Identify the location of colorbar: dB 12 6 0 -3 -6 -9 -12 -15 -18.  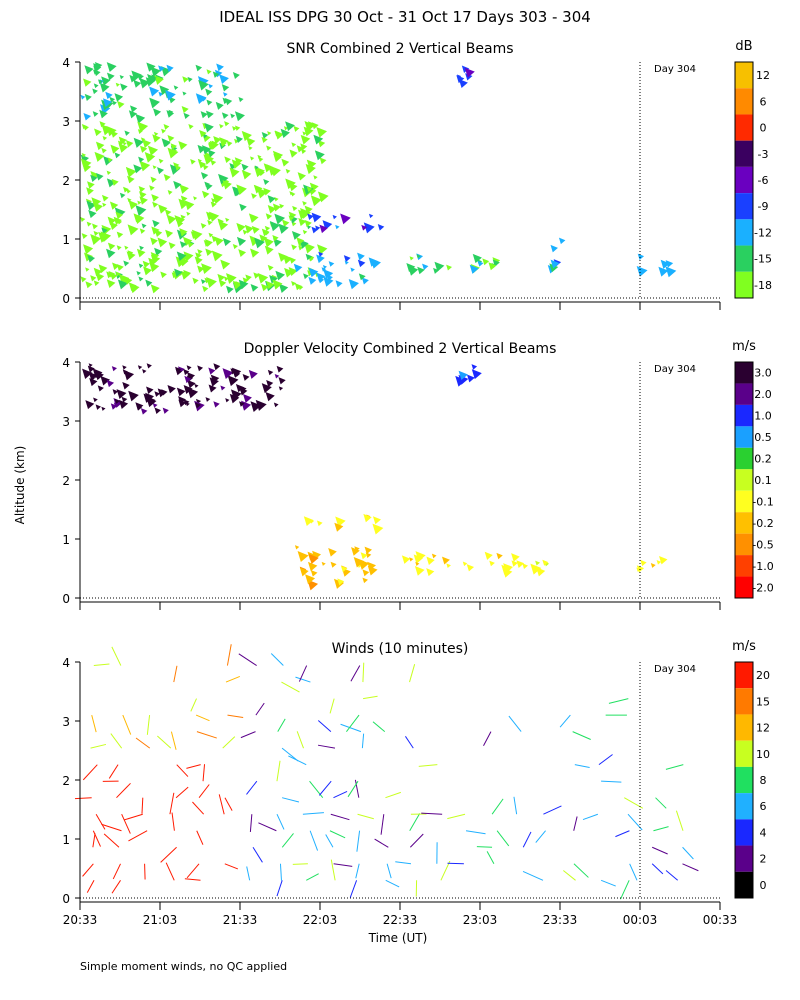
(753, 169).